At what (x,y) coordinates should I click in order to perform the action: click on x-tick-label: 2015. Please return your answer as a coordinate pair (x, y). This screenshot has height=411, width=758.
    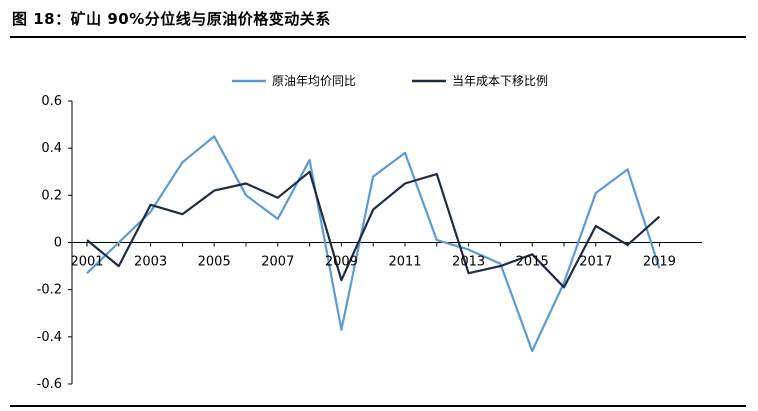
    Looking at the image, I should click on (532, 262).